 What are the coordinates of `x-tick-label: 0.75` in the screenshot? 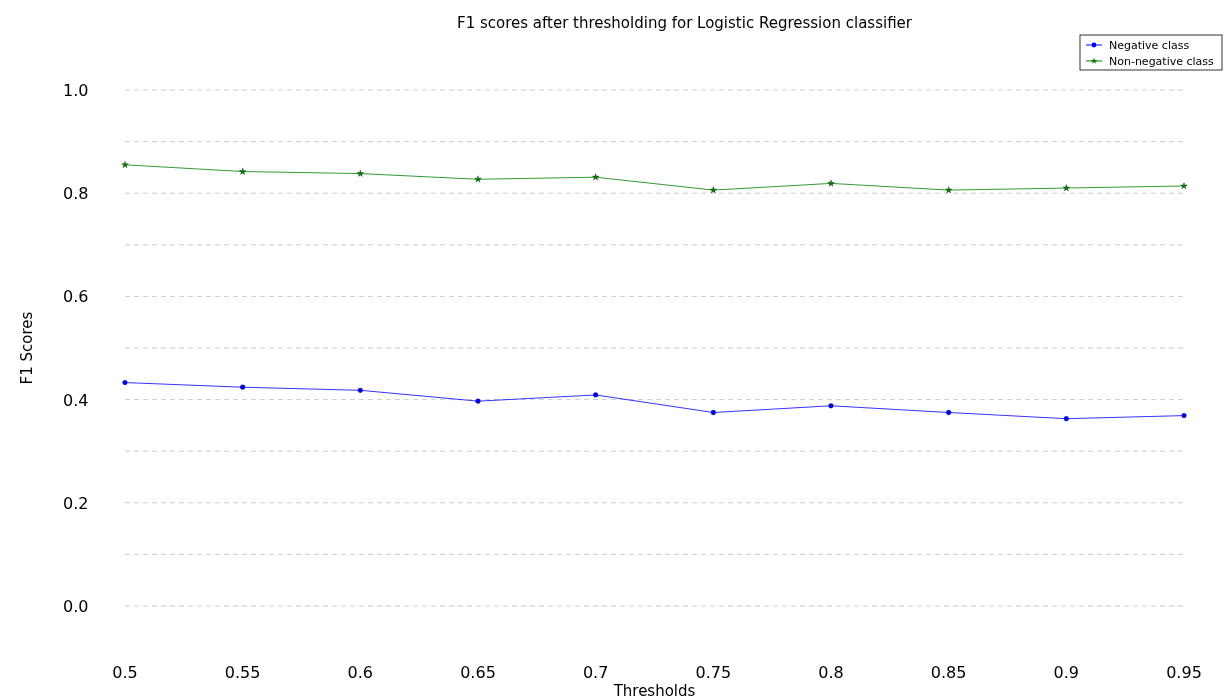 It's located at (713, 672).